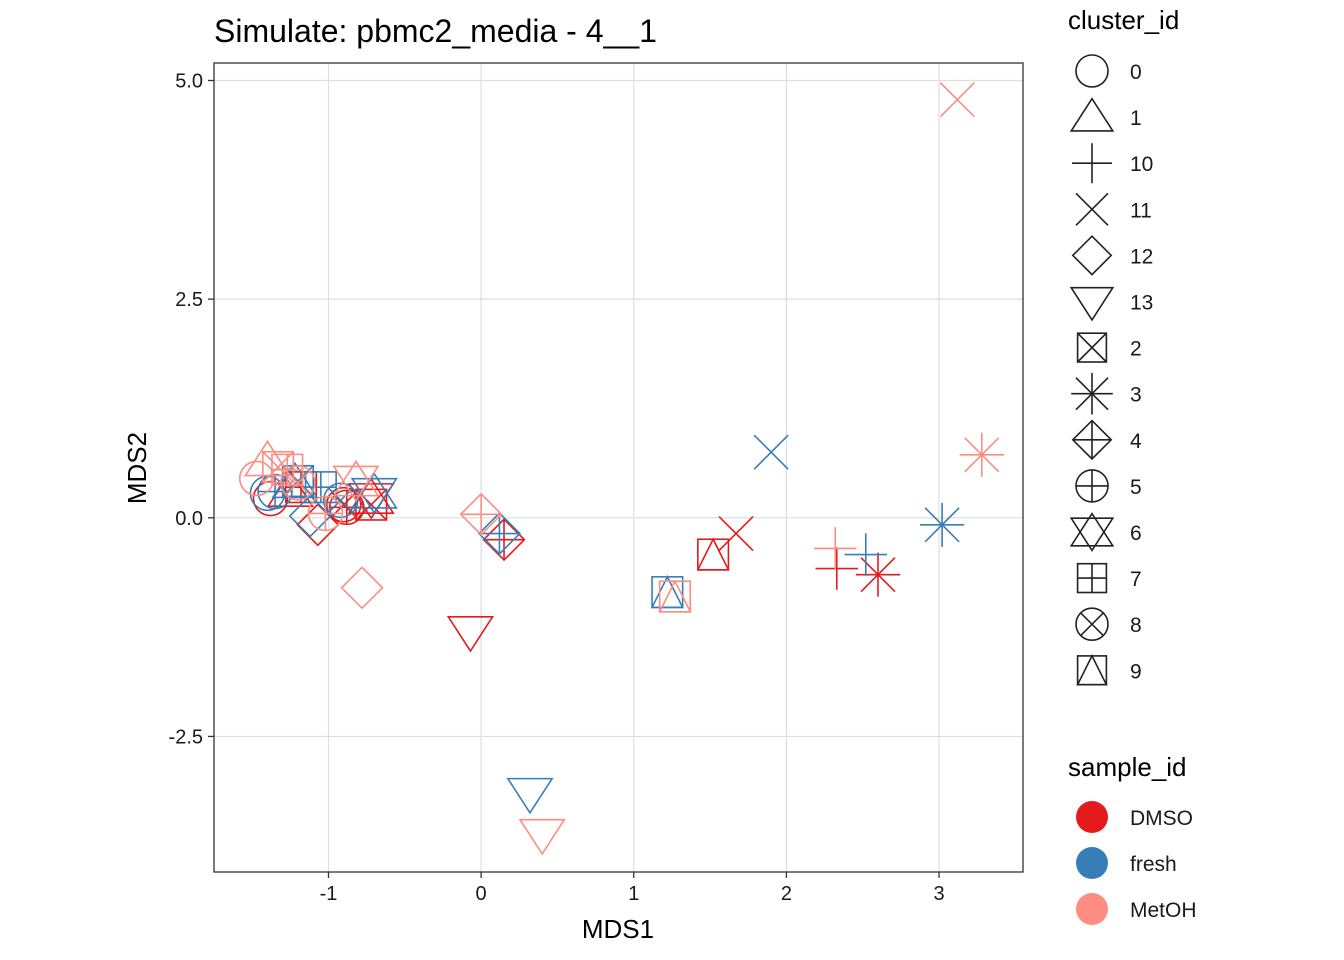 The image size is (1344, 960). Describe the element at coordinates (1092, 532) in the screenshot. I see `legend-key-star-of-david` at that location.